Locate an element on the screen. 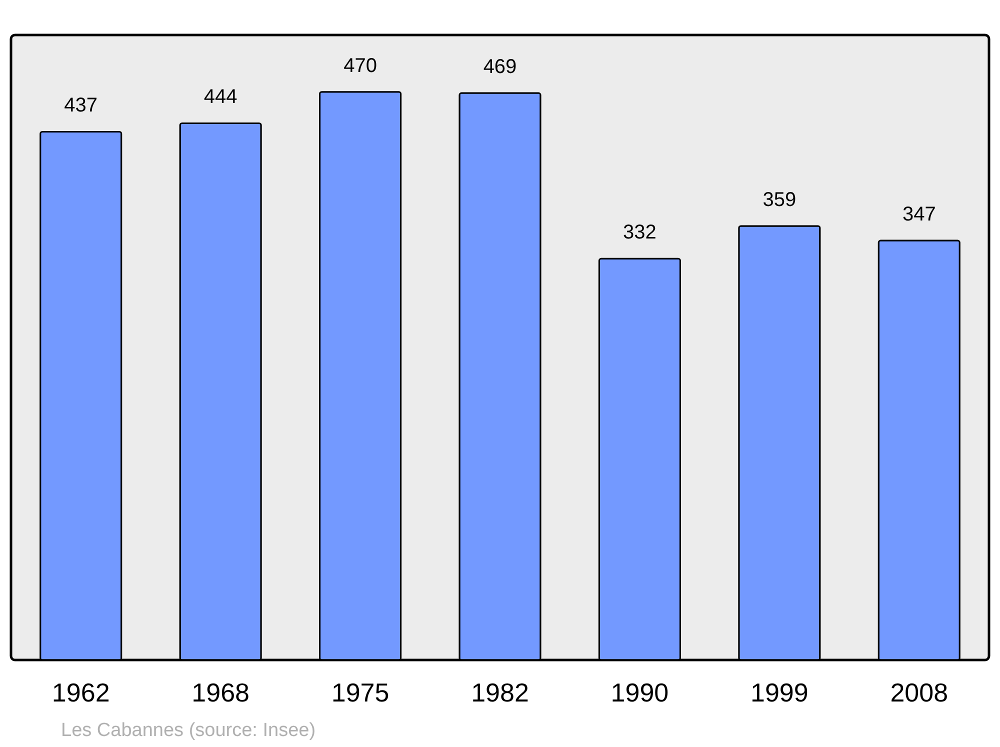 The width and height of the screenshot is (1000, 747). x-tick-label: 1968 is located at coordinates (221, 693).